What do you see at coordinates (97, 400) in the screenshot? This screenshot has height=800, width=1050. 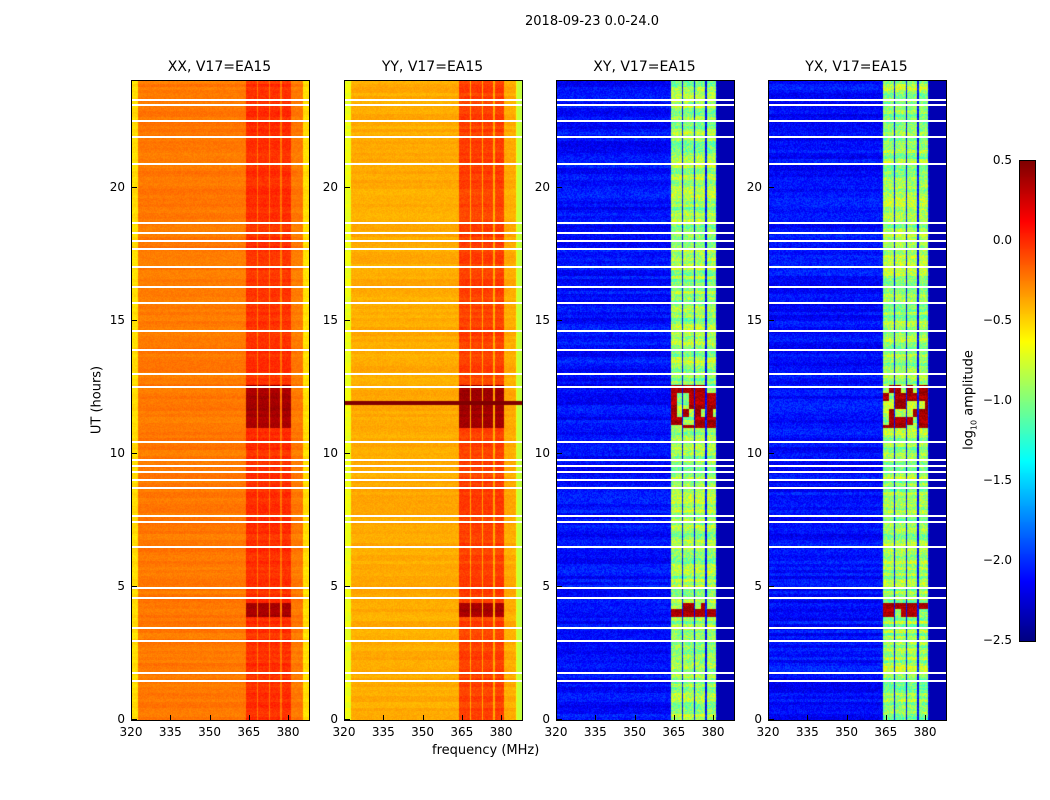 I see `y-axis-label: UT (hours)` at bounding box center [97, 400].